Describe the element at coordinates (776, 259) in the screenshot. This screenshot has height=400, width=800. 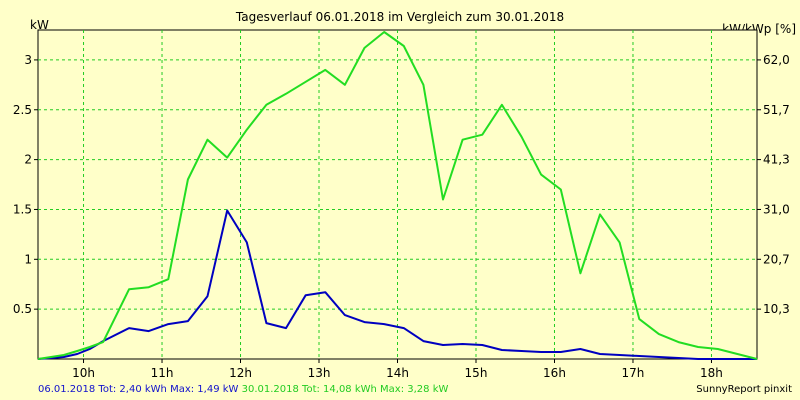
I see `y2-tick-label: 20,7` at that location.